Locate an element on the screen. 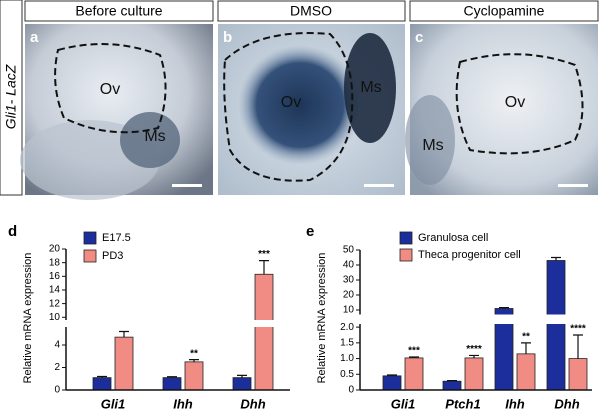 The image size is (600, 414). y-tick-label: 50 is located at coordinates (349, 250).